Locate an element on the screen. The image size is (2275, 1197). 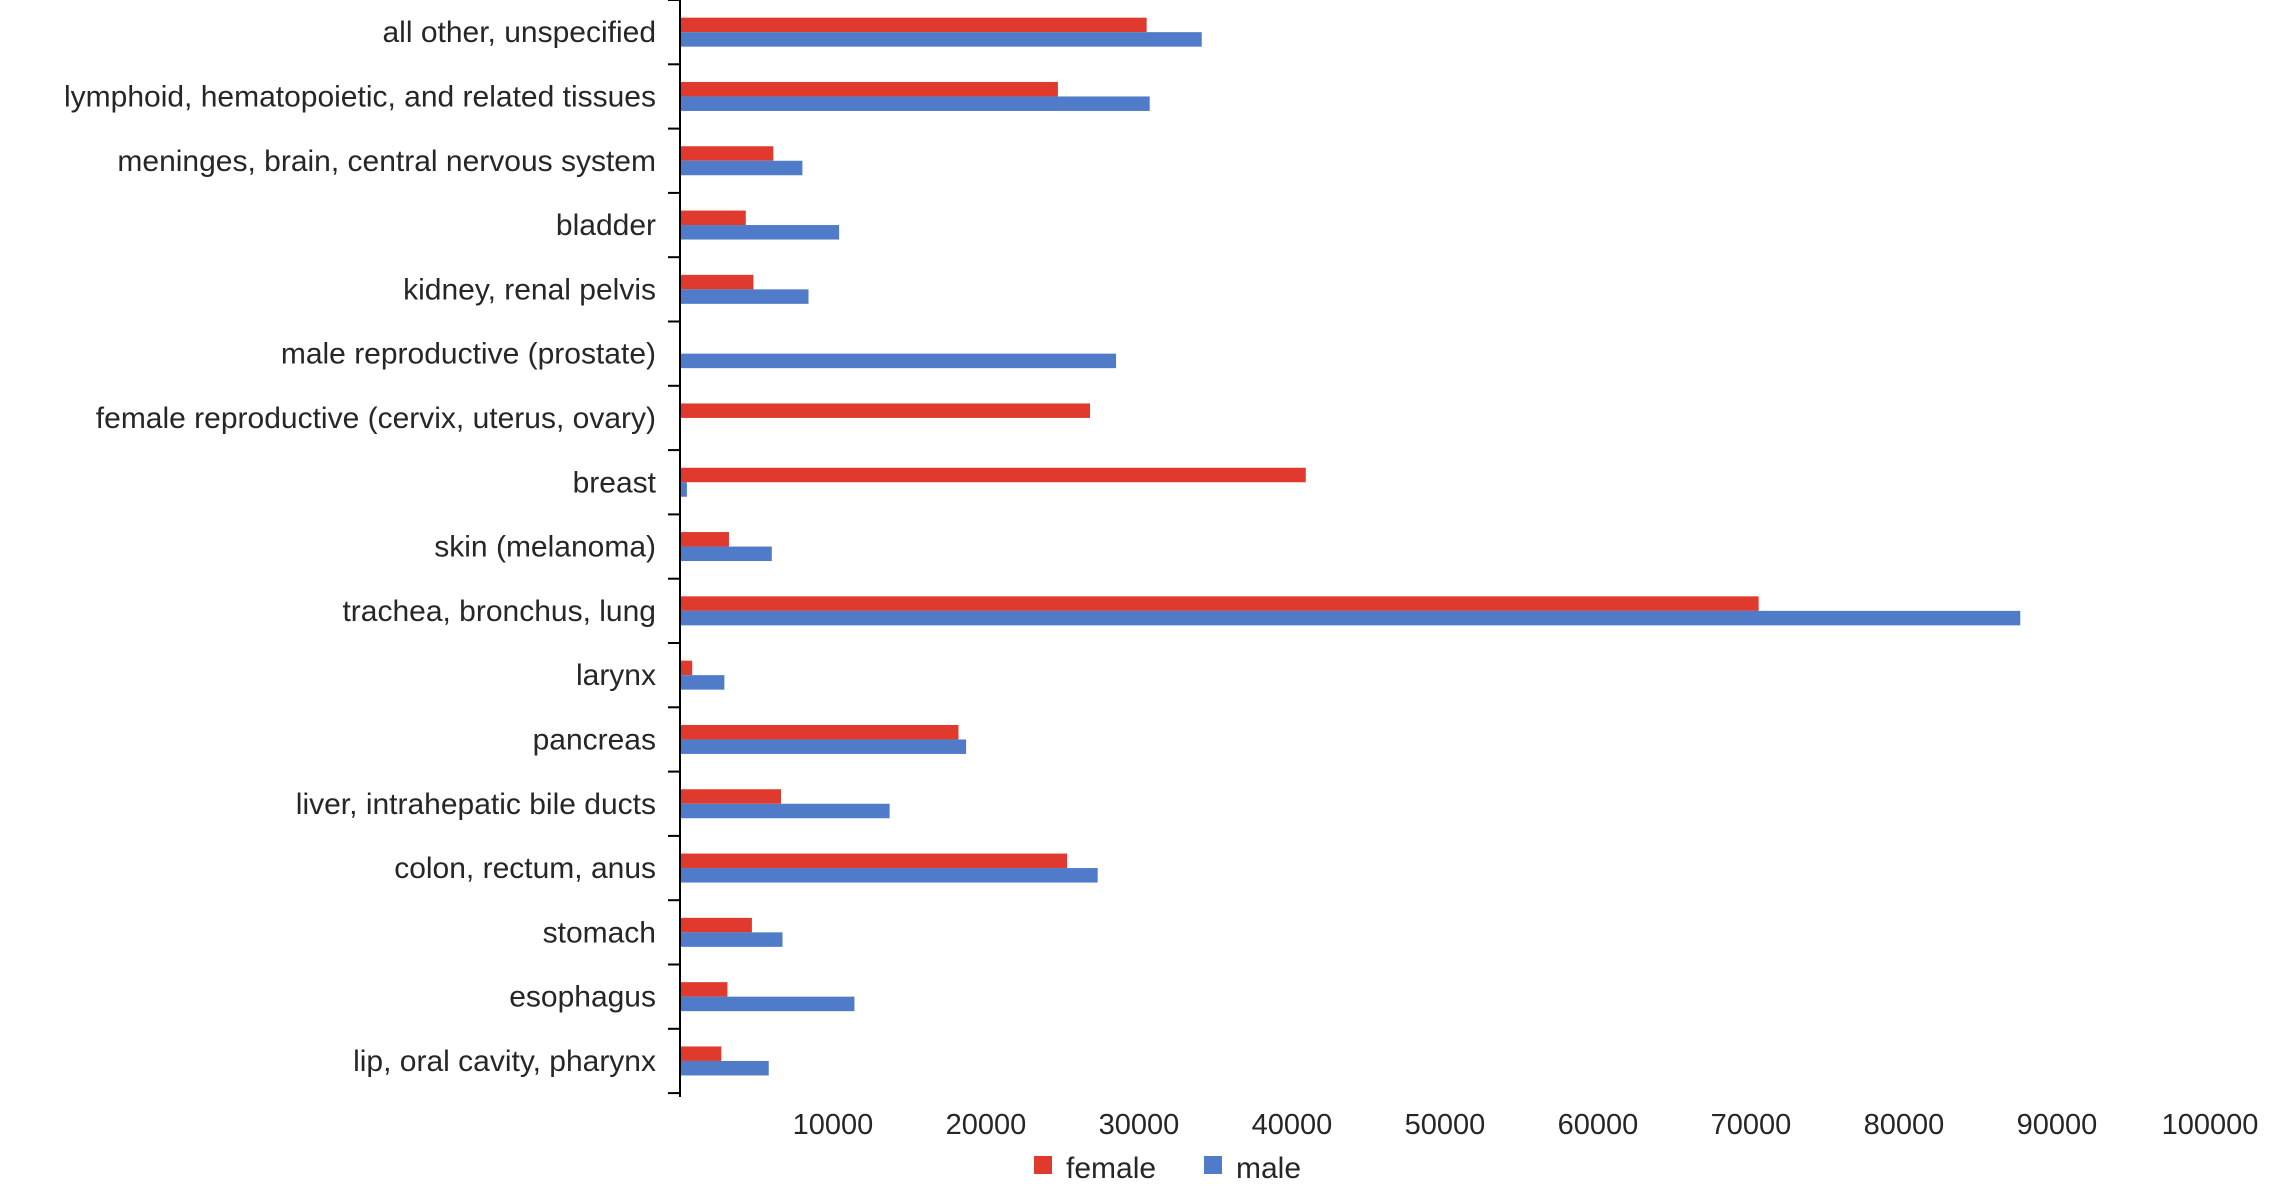
legend-swatch-male is located at coordinates (1213, 1165).